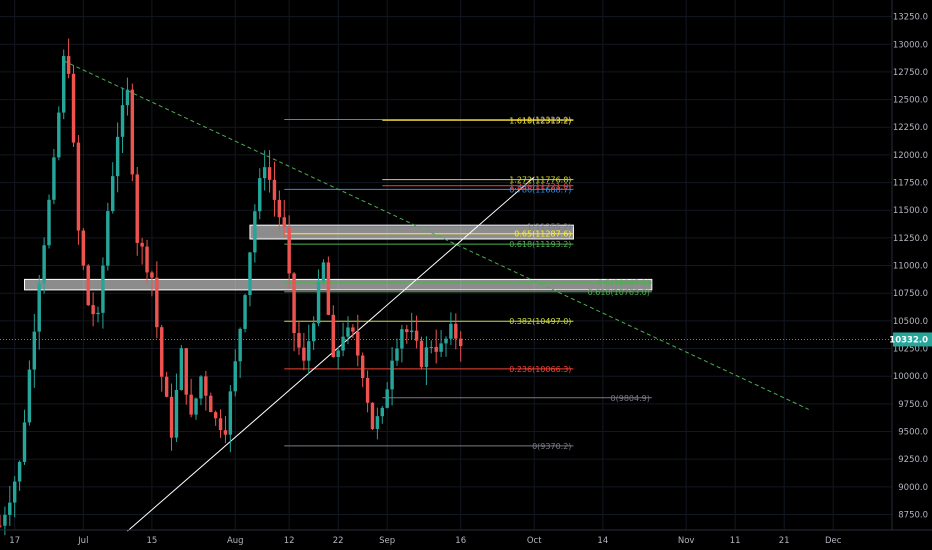 The image size is (932, 550). What do you see at coordinates (784, 541) in the screenshot?
I see `time-tick-label: 21` at bounding box center [784, 541].